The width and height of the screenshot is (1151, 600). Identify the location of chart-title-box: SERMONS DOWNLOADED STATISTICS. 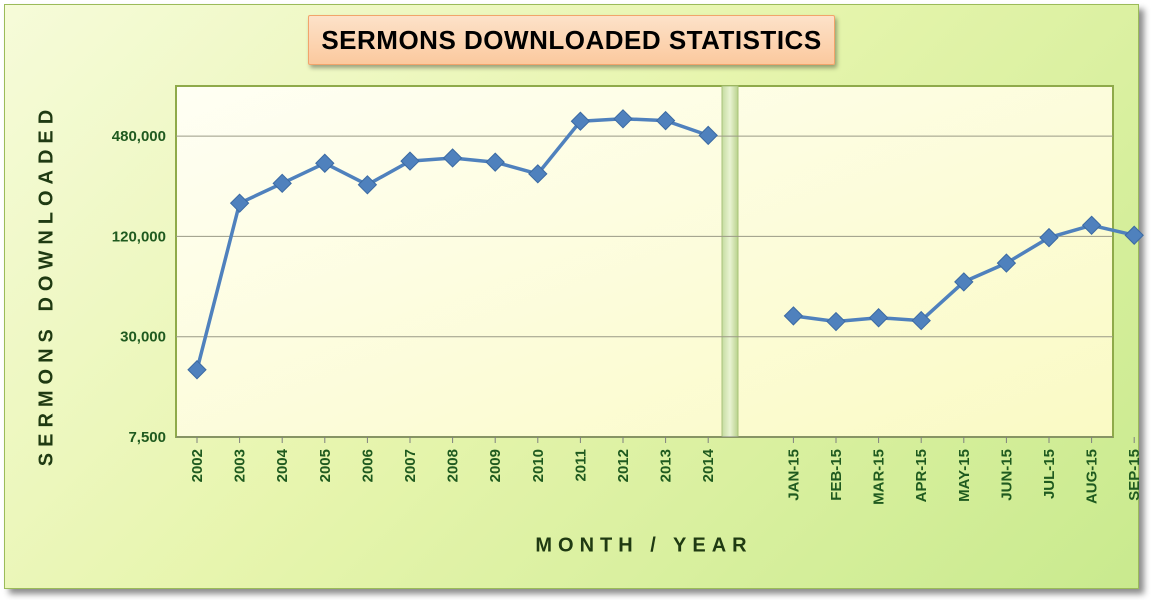
(571, 40).